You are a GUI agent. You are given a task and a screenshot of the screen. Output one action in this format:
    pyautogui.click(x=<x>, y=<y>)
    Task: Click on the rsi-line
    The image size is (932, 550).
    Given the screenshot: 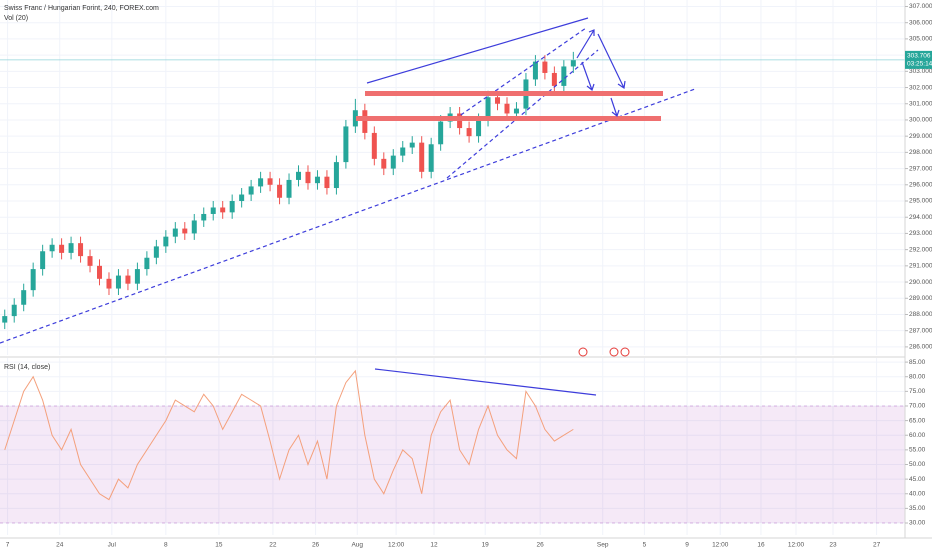 What is the action you would take?
    pyautogui.click(x=289, y=435)
    